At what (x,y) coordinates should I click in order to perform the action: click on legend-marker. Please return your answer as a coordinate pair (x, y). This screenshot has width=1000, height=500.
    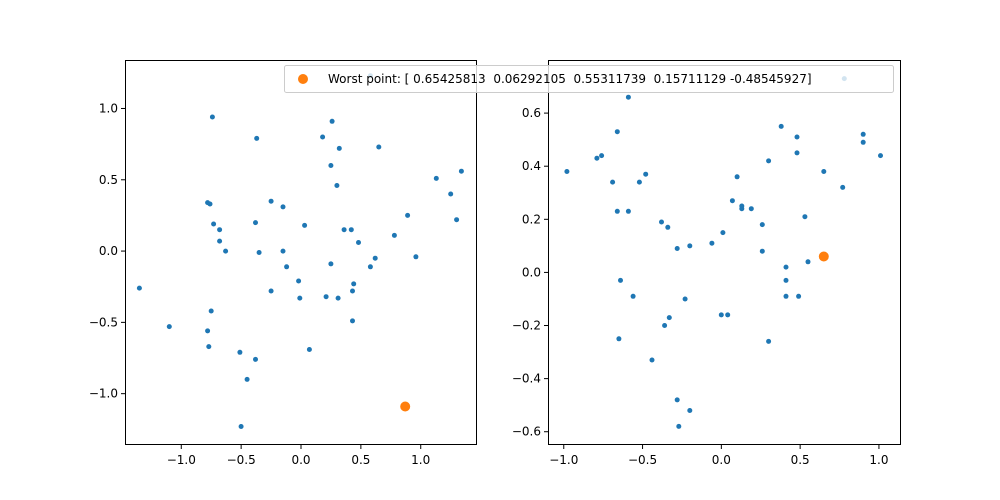
    Looking at the image, I should click on (303, 79).